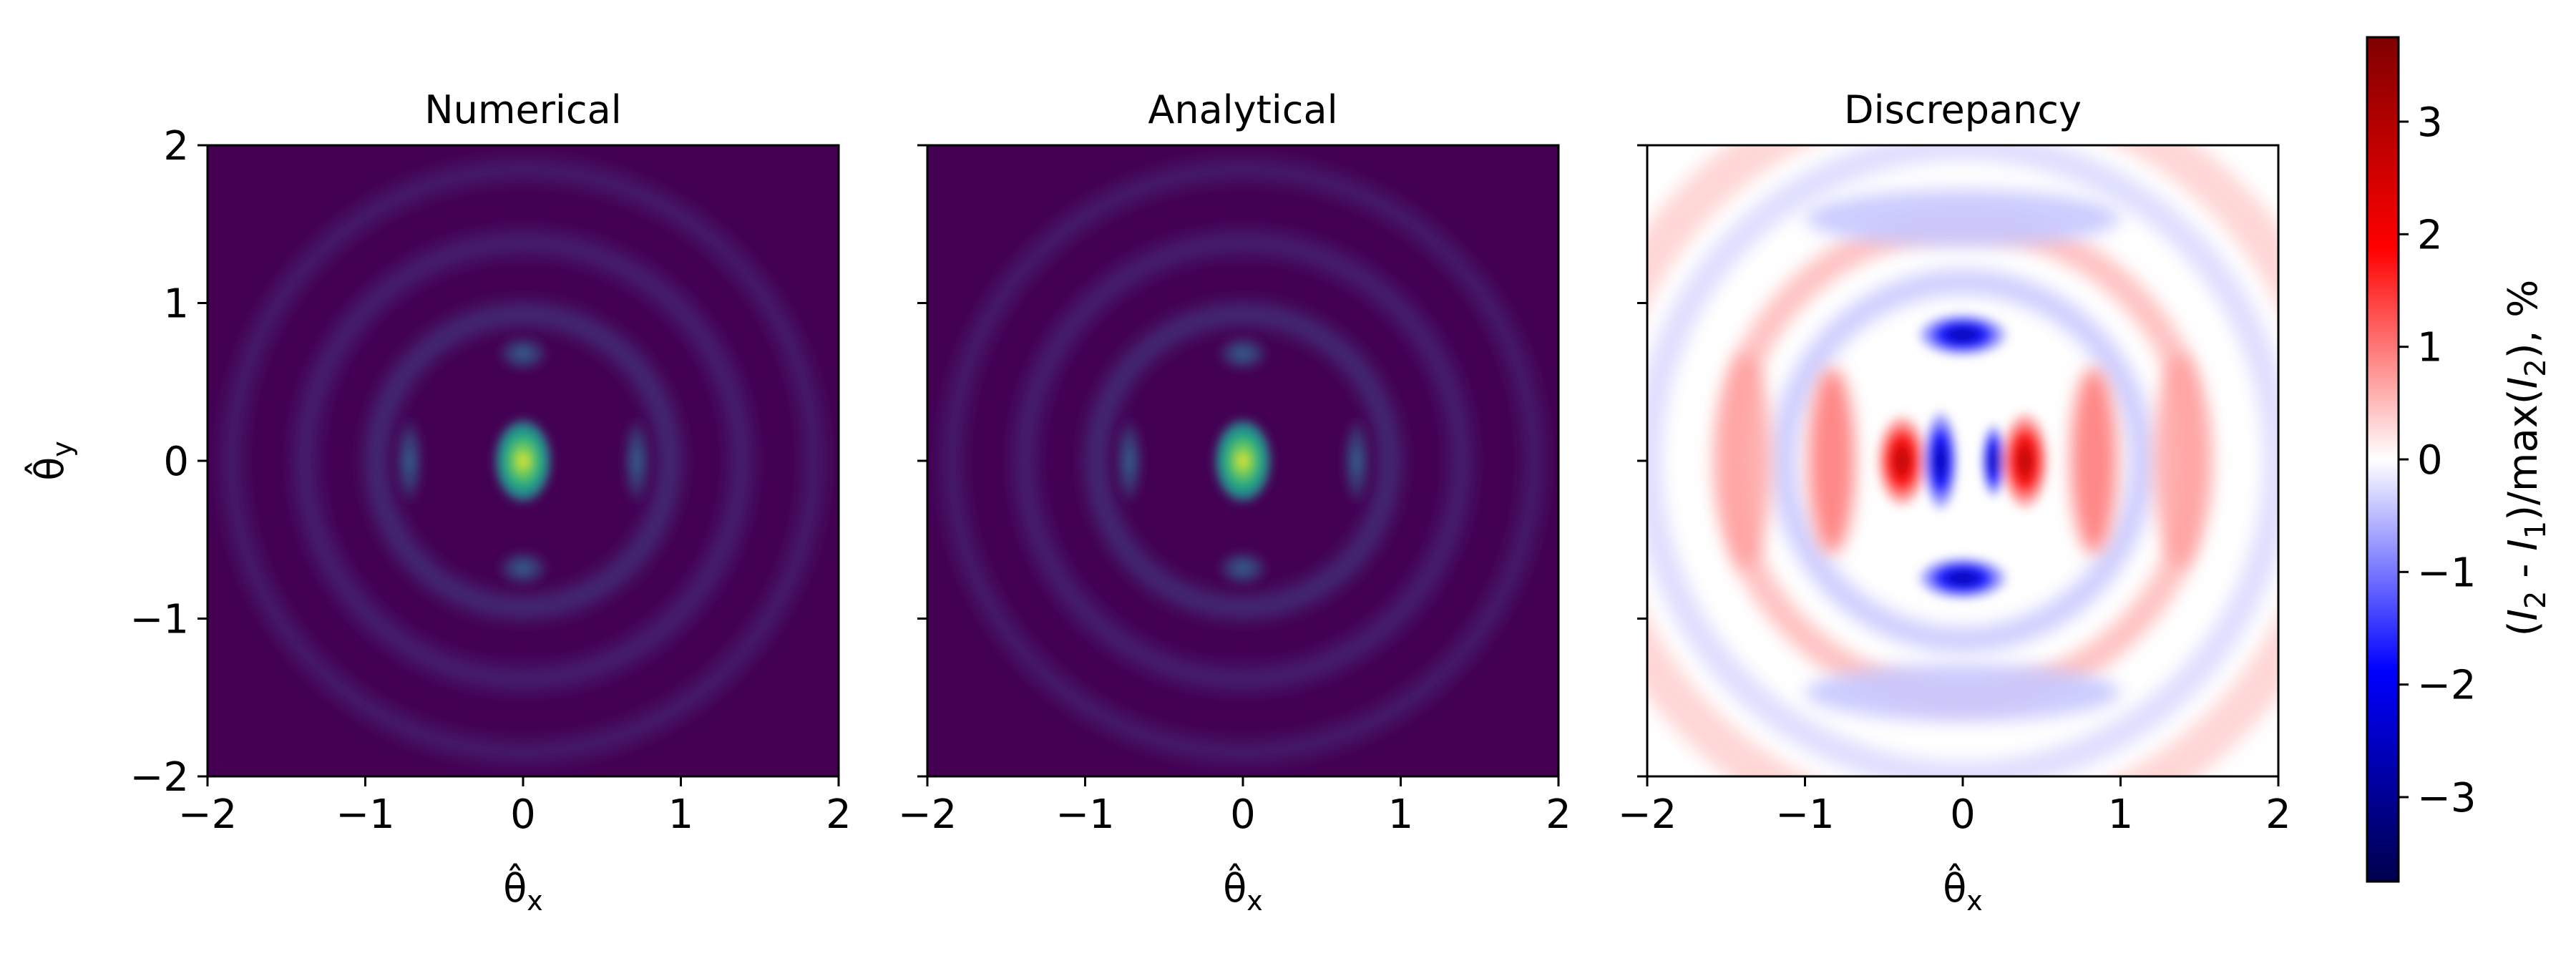 The width and height of the screenshot is (2576, 966). I want to click on y-tick-label: 1, so click(176, 304).